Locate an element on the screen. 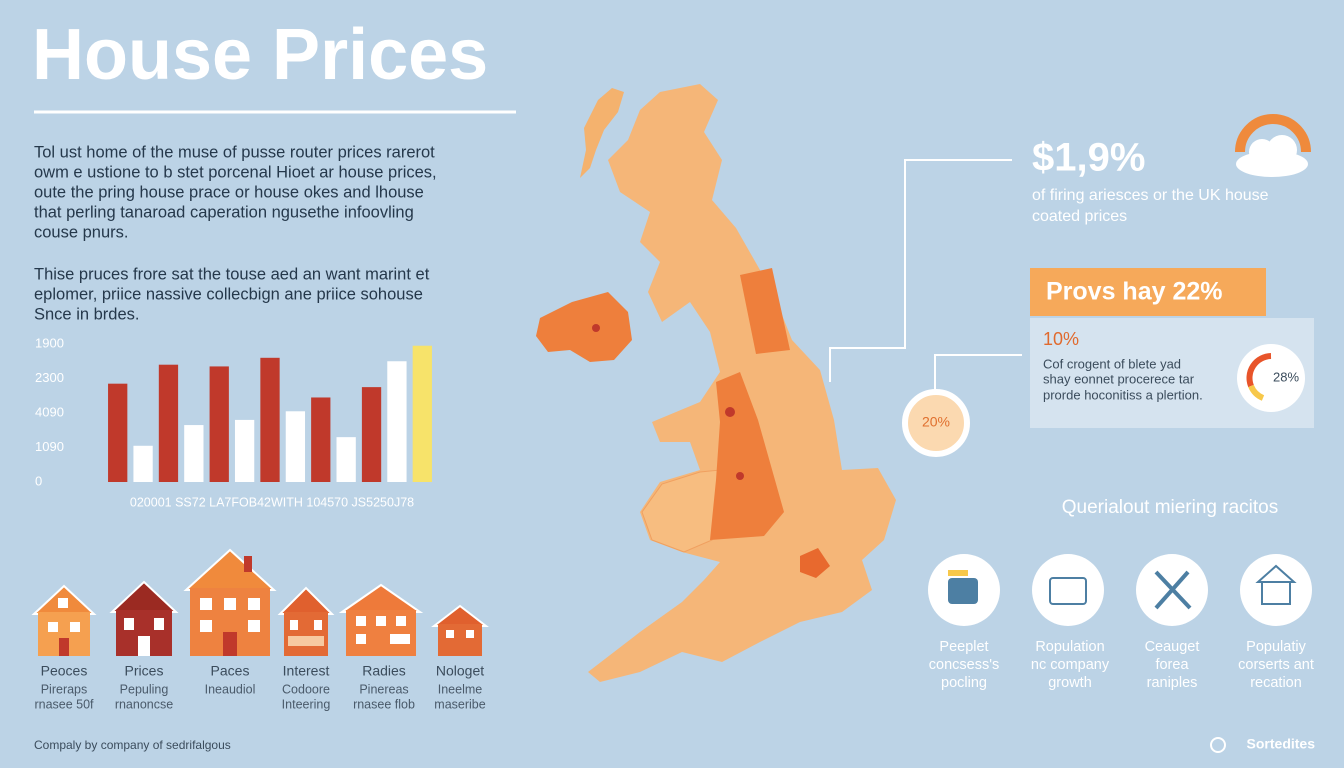 The image size is (1344, 768). icon-label: corserts ant is located at coordinates (1276, 665).